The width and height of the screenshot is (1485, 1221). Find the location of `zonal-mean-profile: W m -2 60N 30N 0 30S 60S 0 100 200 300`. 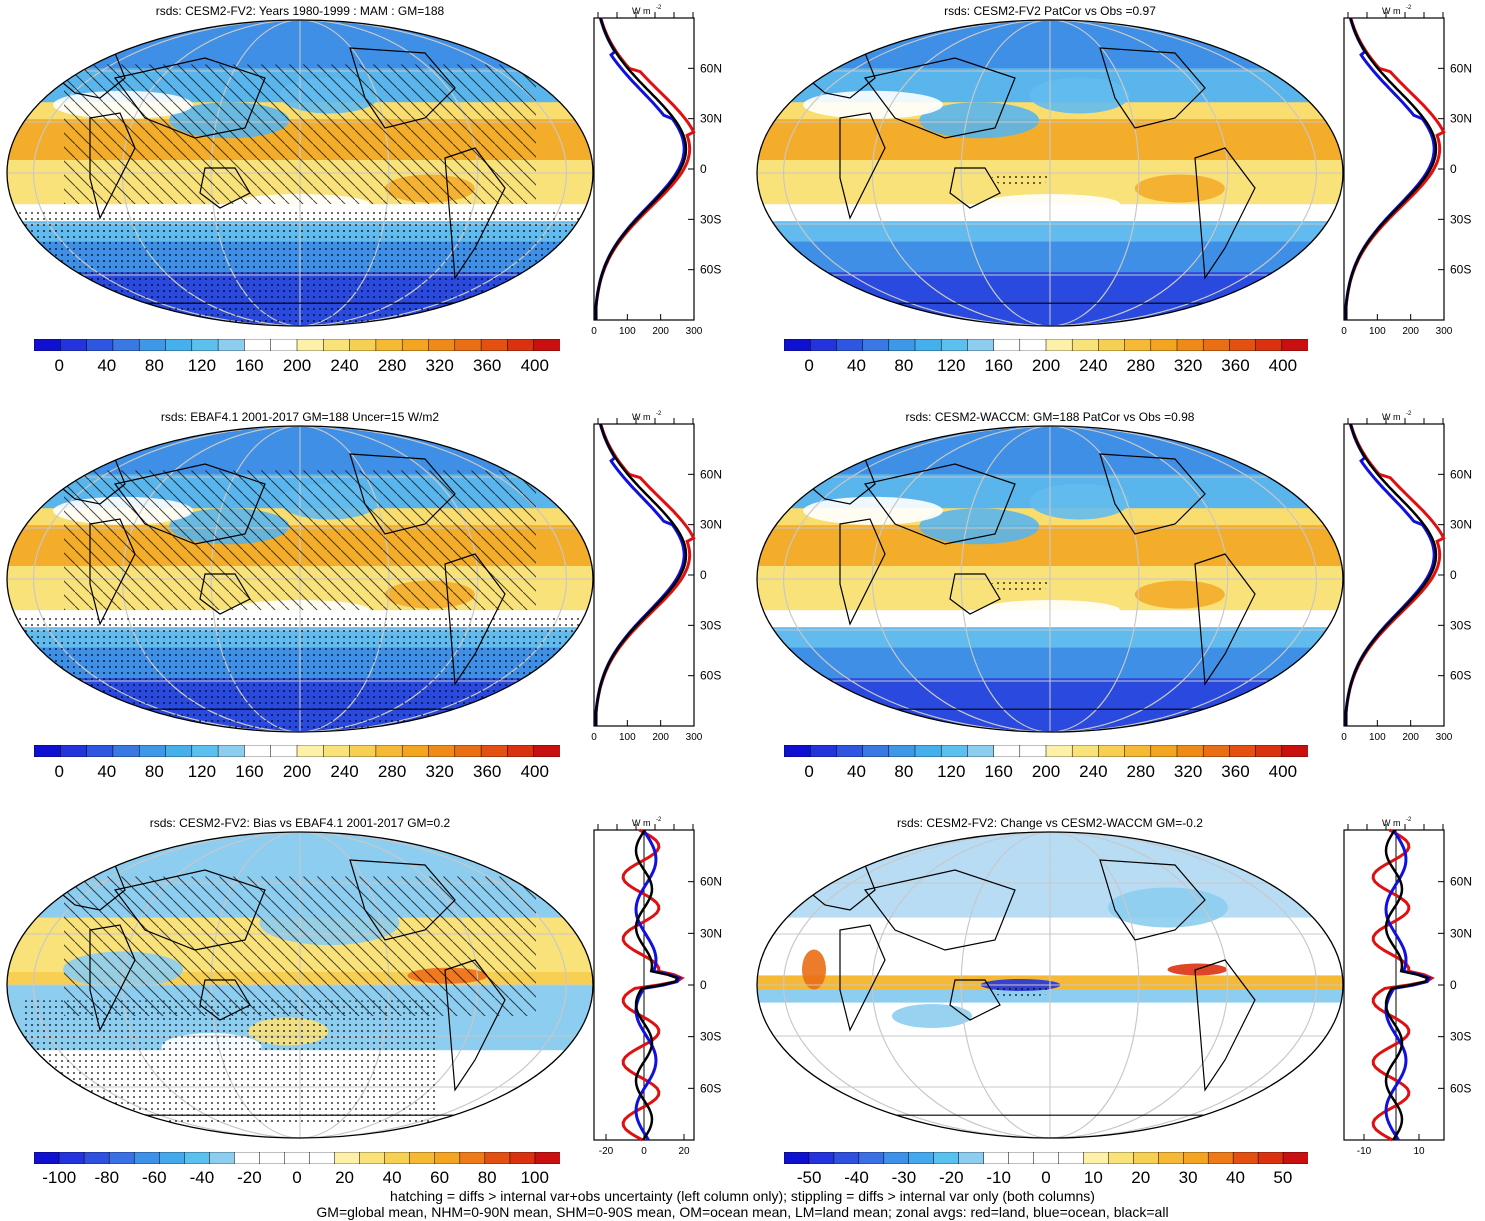

zonal-mean-profile: W m -2 60N 30N 0 30S 60S 0 100 200 300 is located at coordinates (656, 171).